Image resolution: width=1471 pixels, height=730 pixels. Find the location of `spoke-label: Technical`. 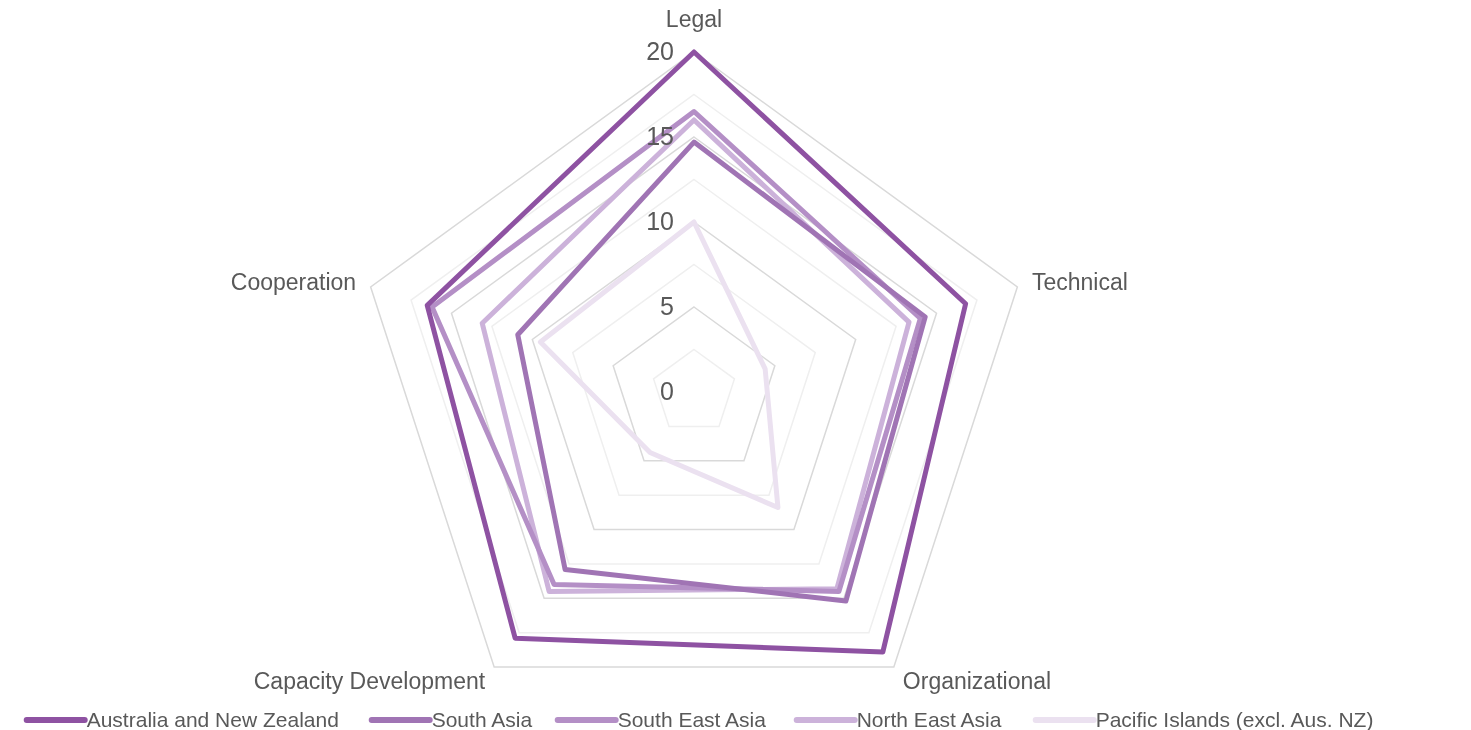

spoke-label: Technical is located at coordinates (1079, 282).